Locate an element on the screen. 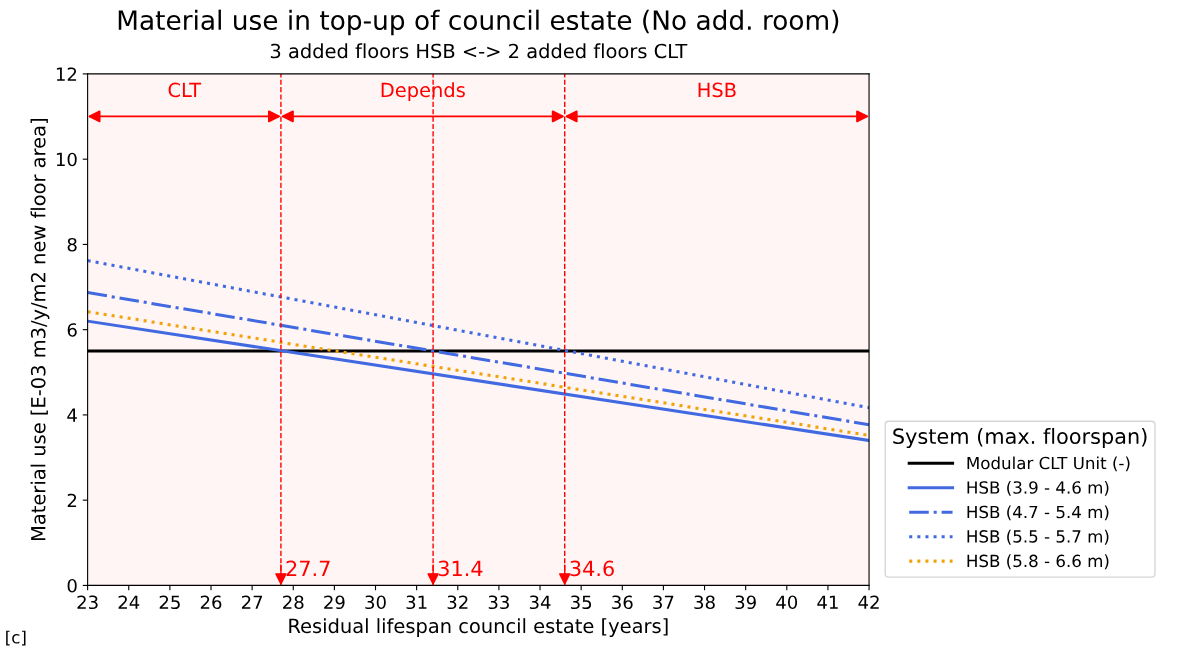  x-tick-label: 32 is located at coordinates (457, 602).